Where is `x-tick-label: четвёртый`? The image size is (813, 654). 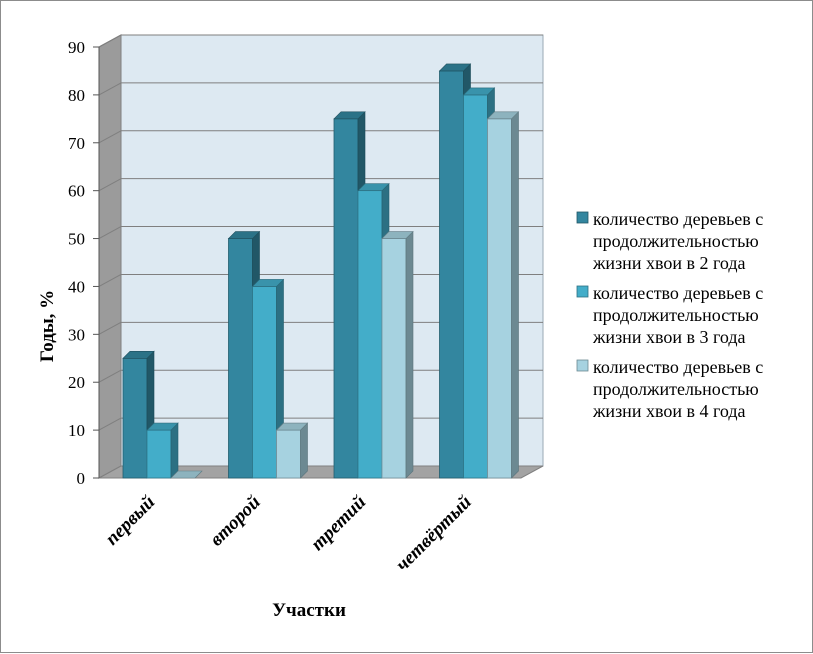
x-tick-label: четвёртый is located at coordinates (434, 534).